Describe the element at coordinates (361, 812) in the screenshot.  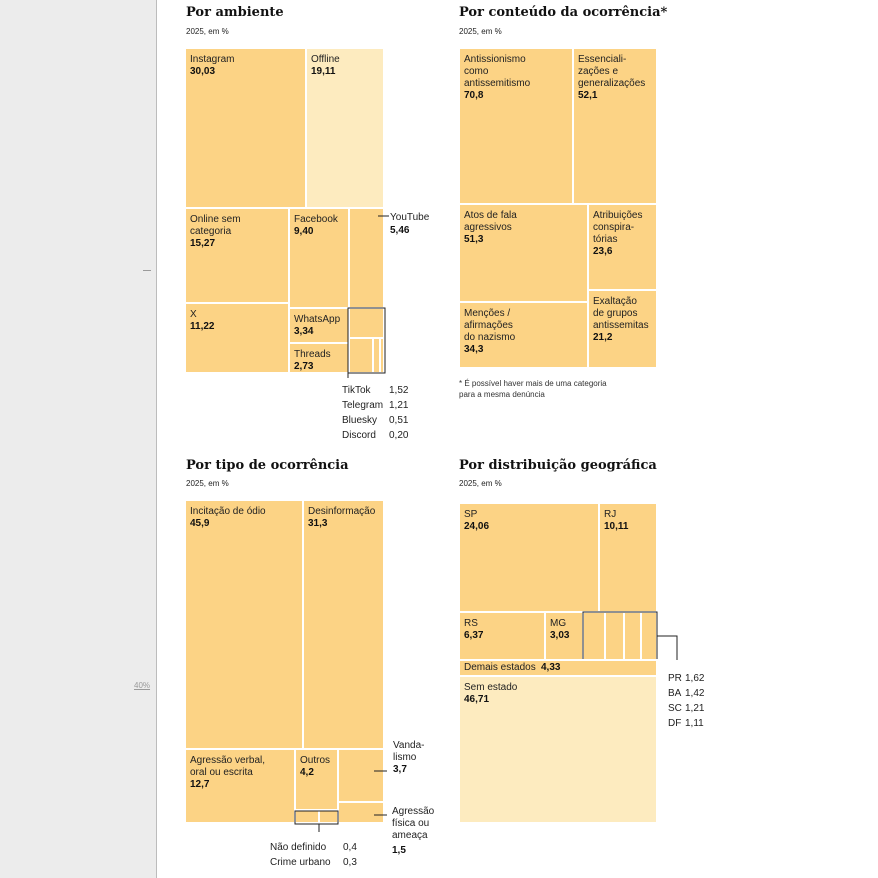
I see `agressao-fisica-cell` at that location.